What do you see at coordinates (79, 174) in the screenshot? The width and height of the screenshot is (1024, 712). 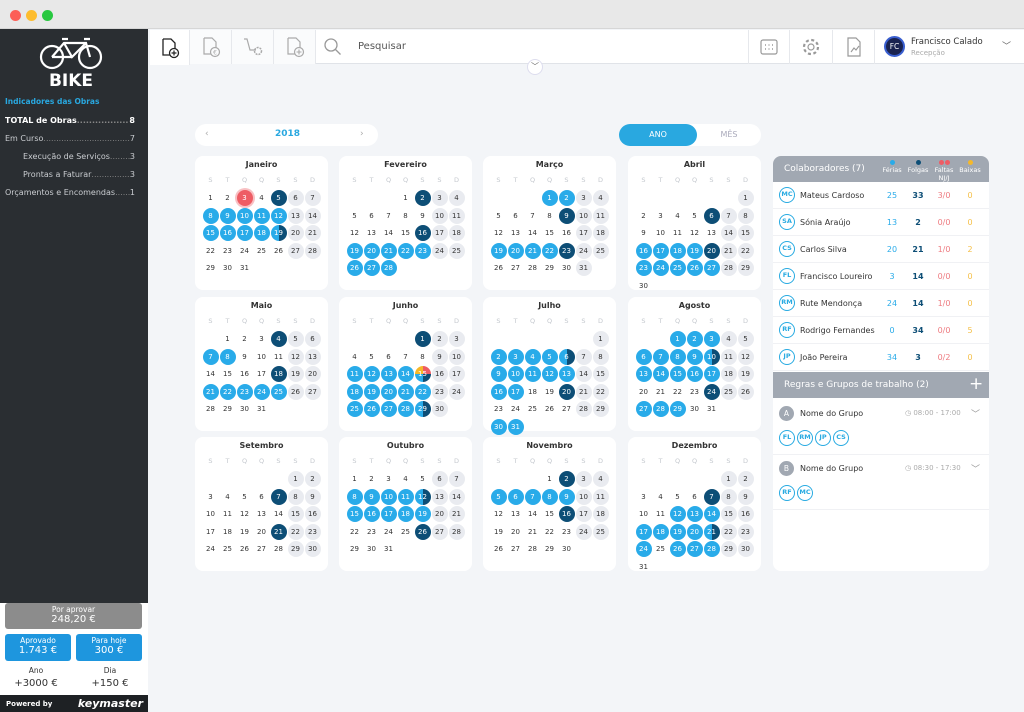 I see `indicator-item: Prontas a Faturar 3` at bounding box center [79, 174].